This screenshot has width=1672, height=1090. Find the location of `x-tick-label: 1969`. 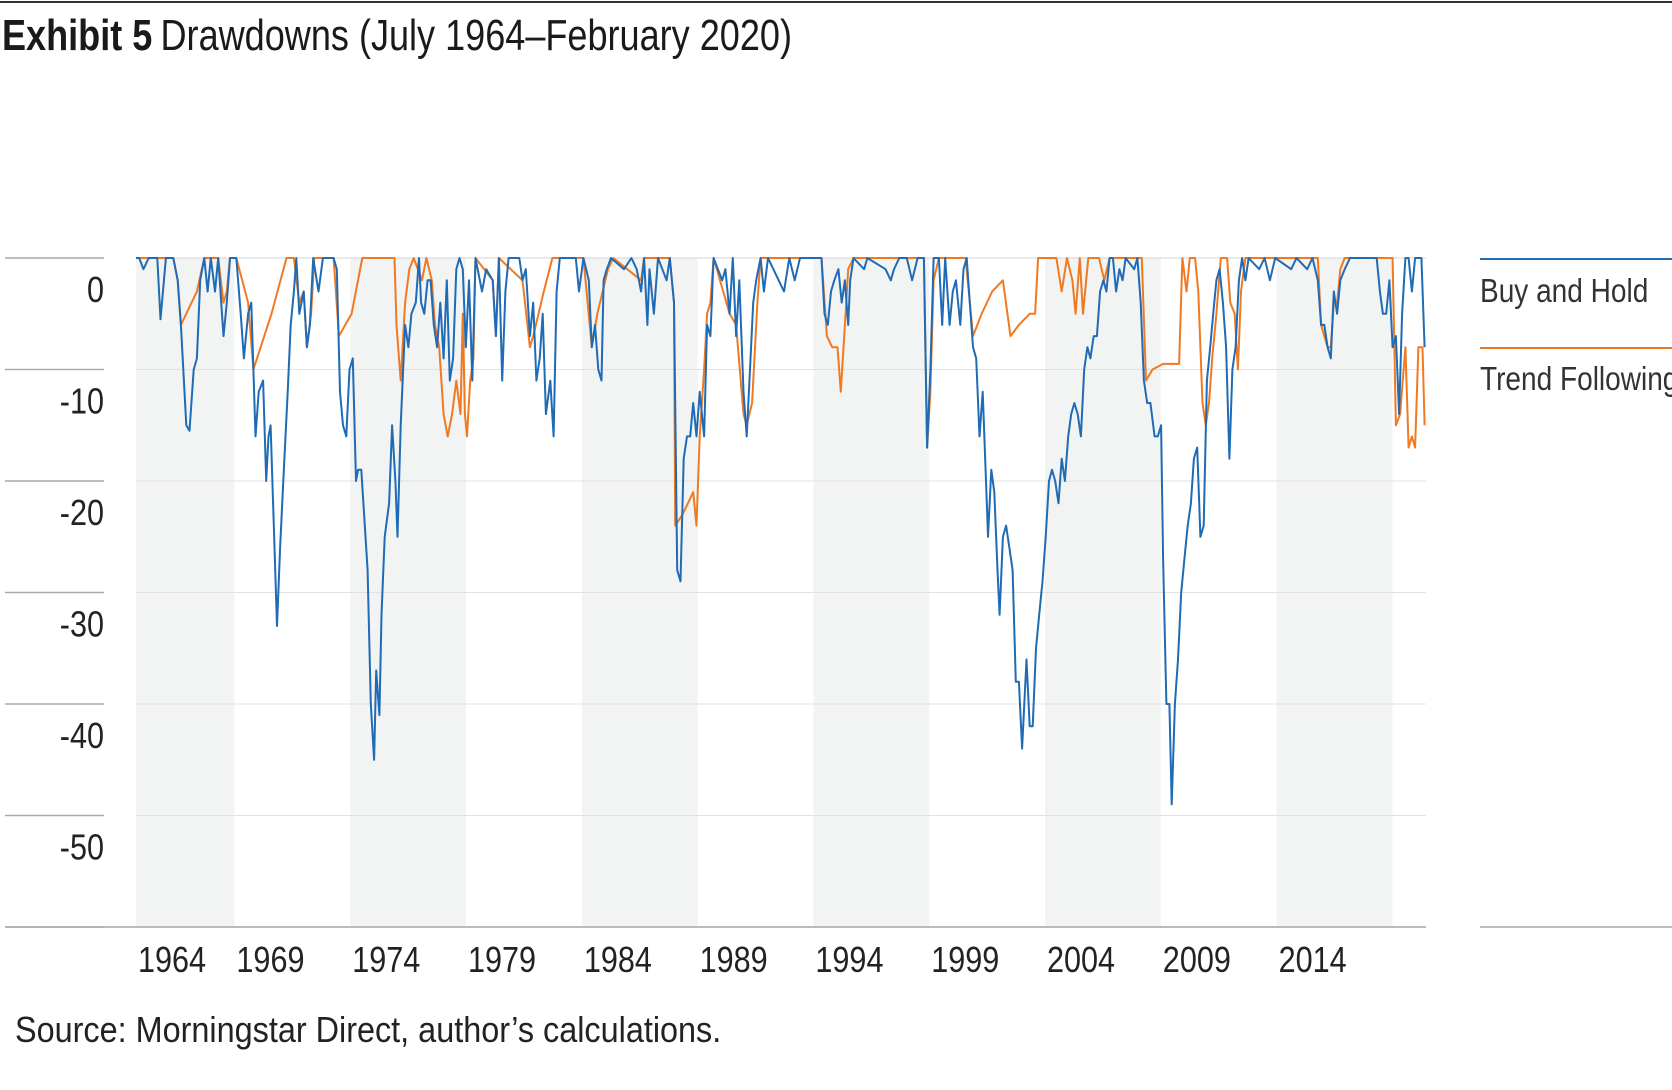

x-tick-label: 1969 is located at coordinates (270, 961).